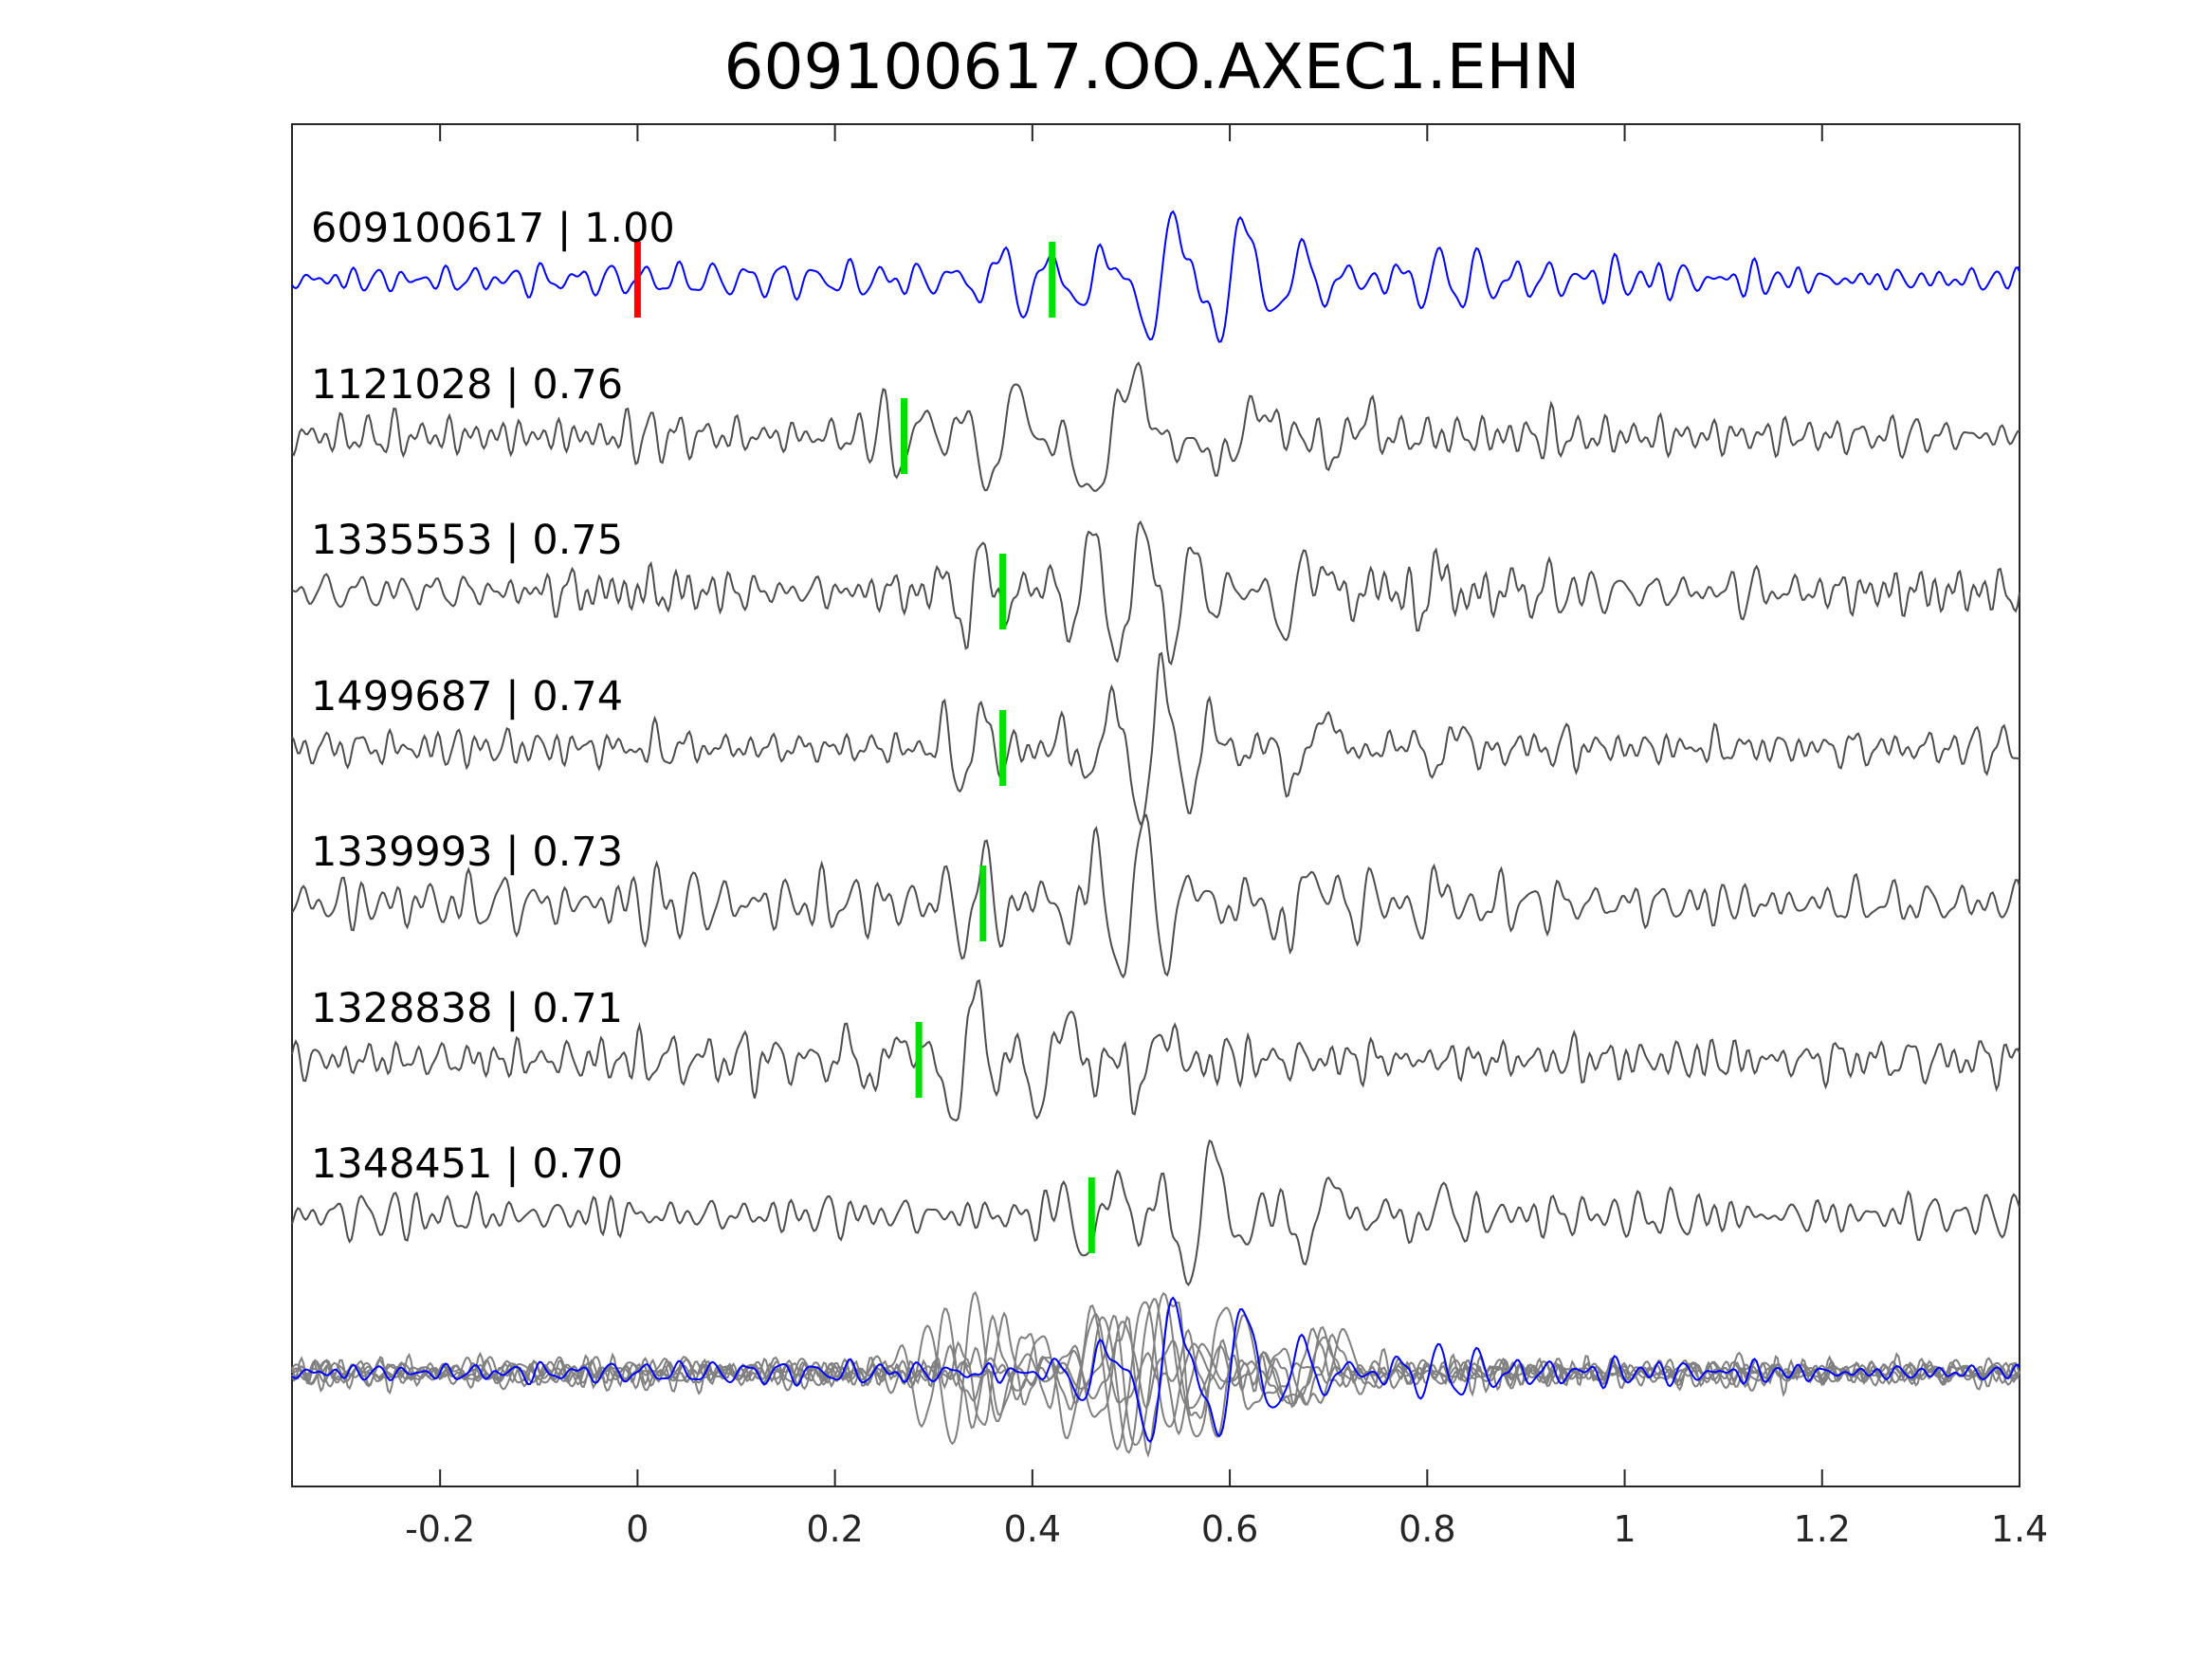 This screenshot has width=2212, height=1659. I want to click on x-tick-label: 0.2, so click(834, 1529).